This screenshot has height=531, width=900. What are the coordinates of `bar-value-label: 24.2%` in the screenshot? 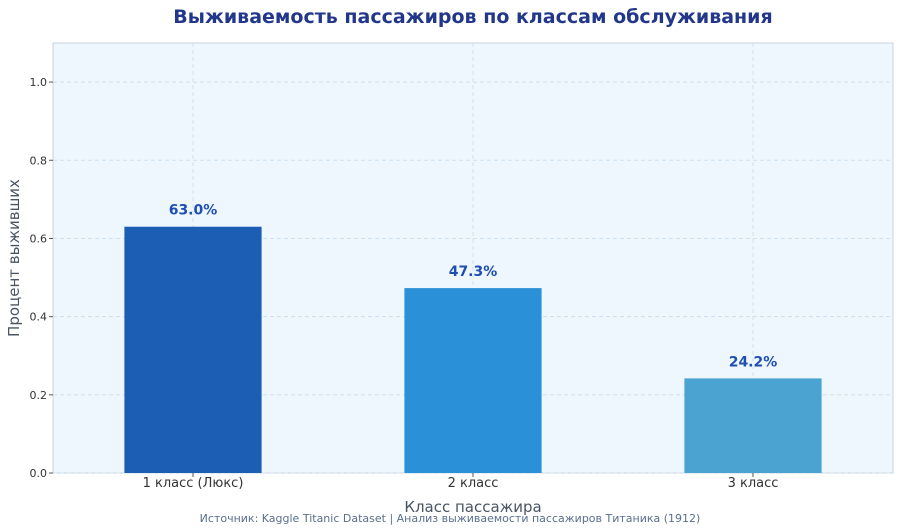 It's located at (753, 362).